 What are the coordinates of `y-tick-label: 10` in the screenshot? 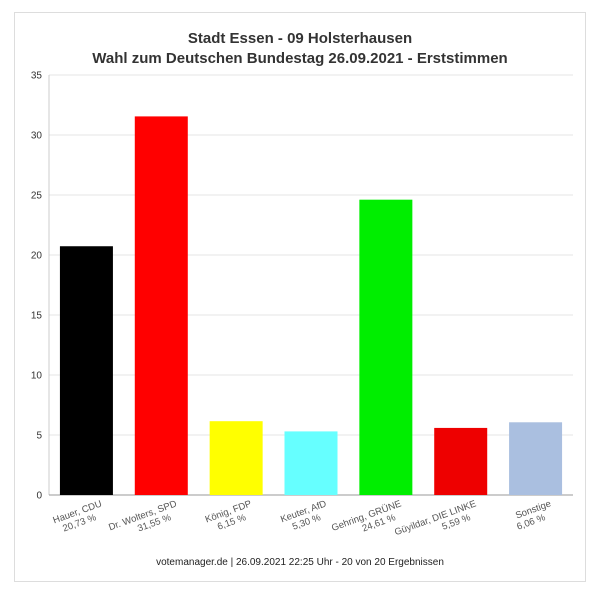 It's located at (37, 376).